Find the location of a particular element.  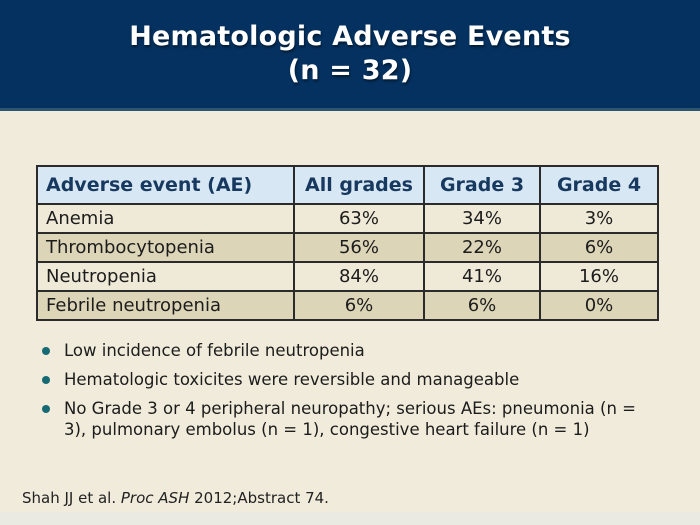

table-row-thrombocytopenia: Thrombocytopenia 56% 22% 6% is located at coordinates (347, 247).